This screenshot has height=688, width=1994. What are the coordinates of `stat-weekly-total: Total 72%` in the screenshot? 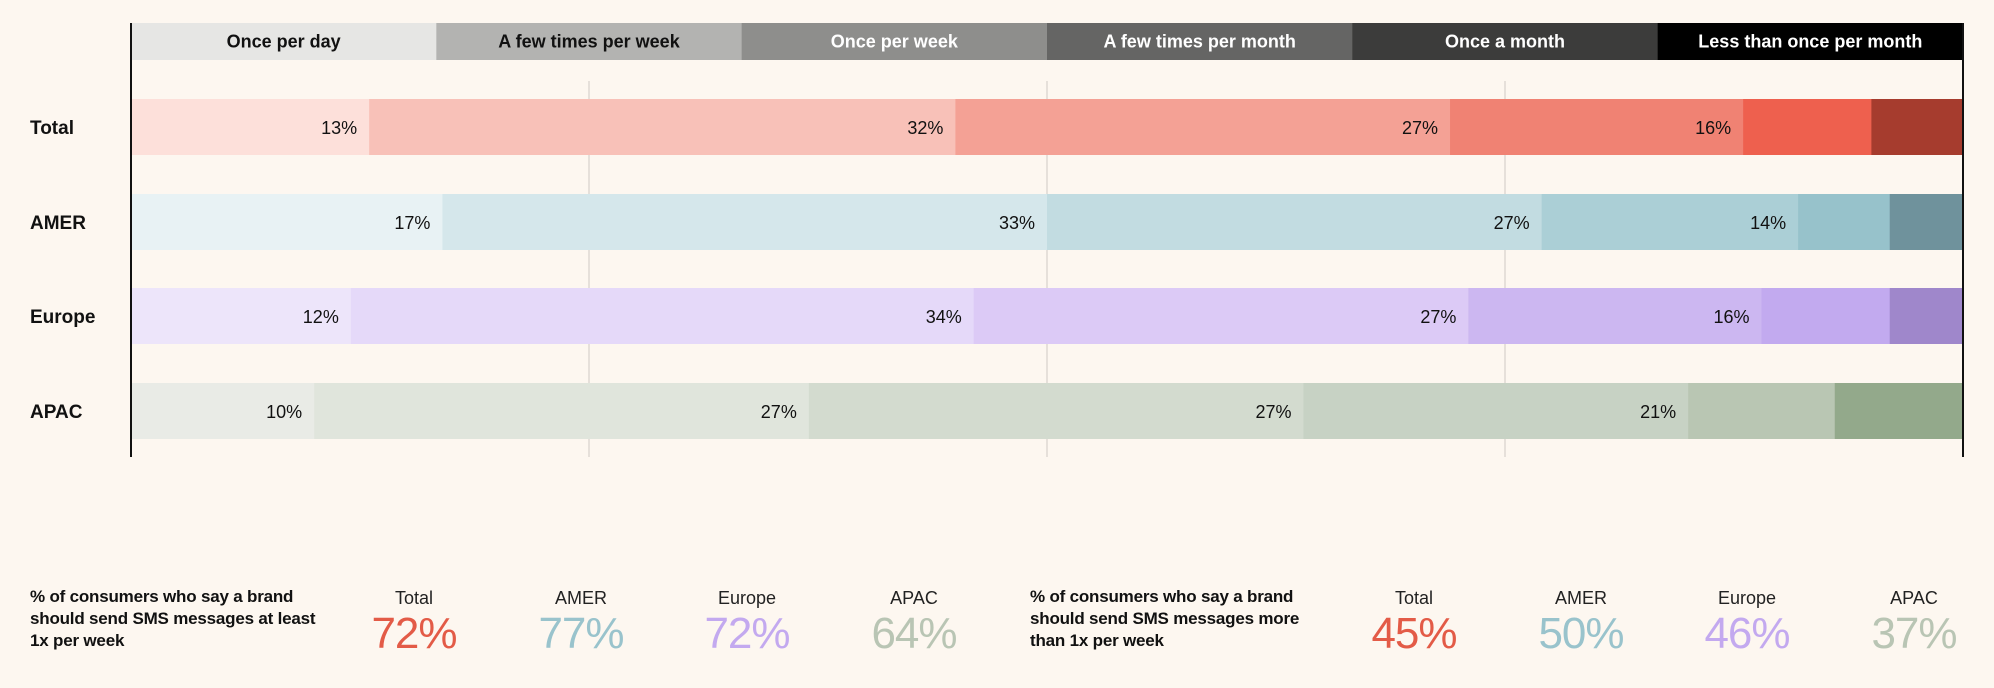 It's located at (414, 622).